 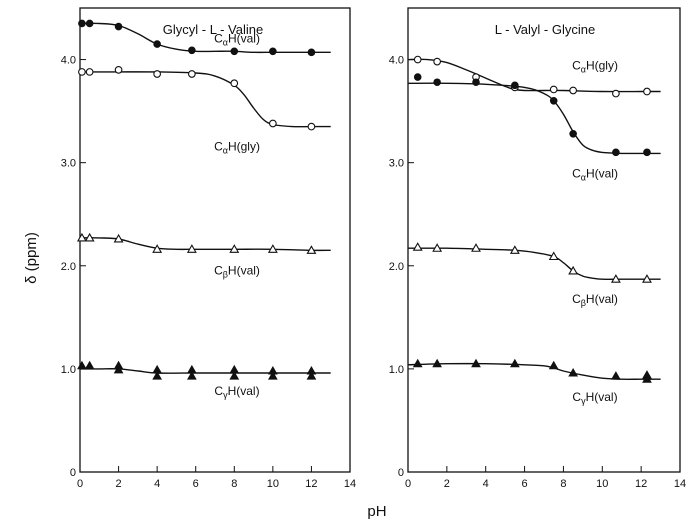 I want to click on y-axis-title: δ (ppm), so click(x=31, y=258).